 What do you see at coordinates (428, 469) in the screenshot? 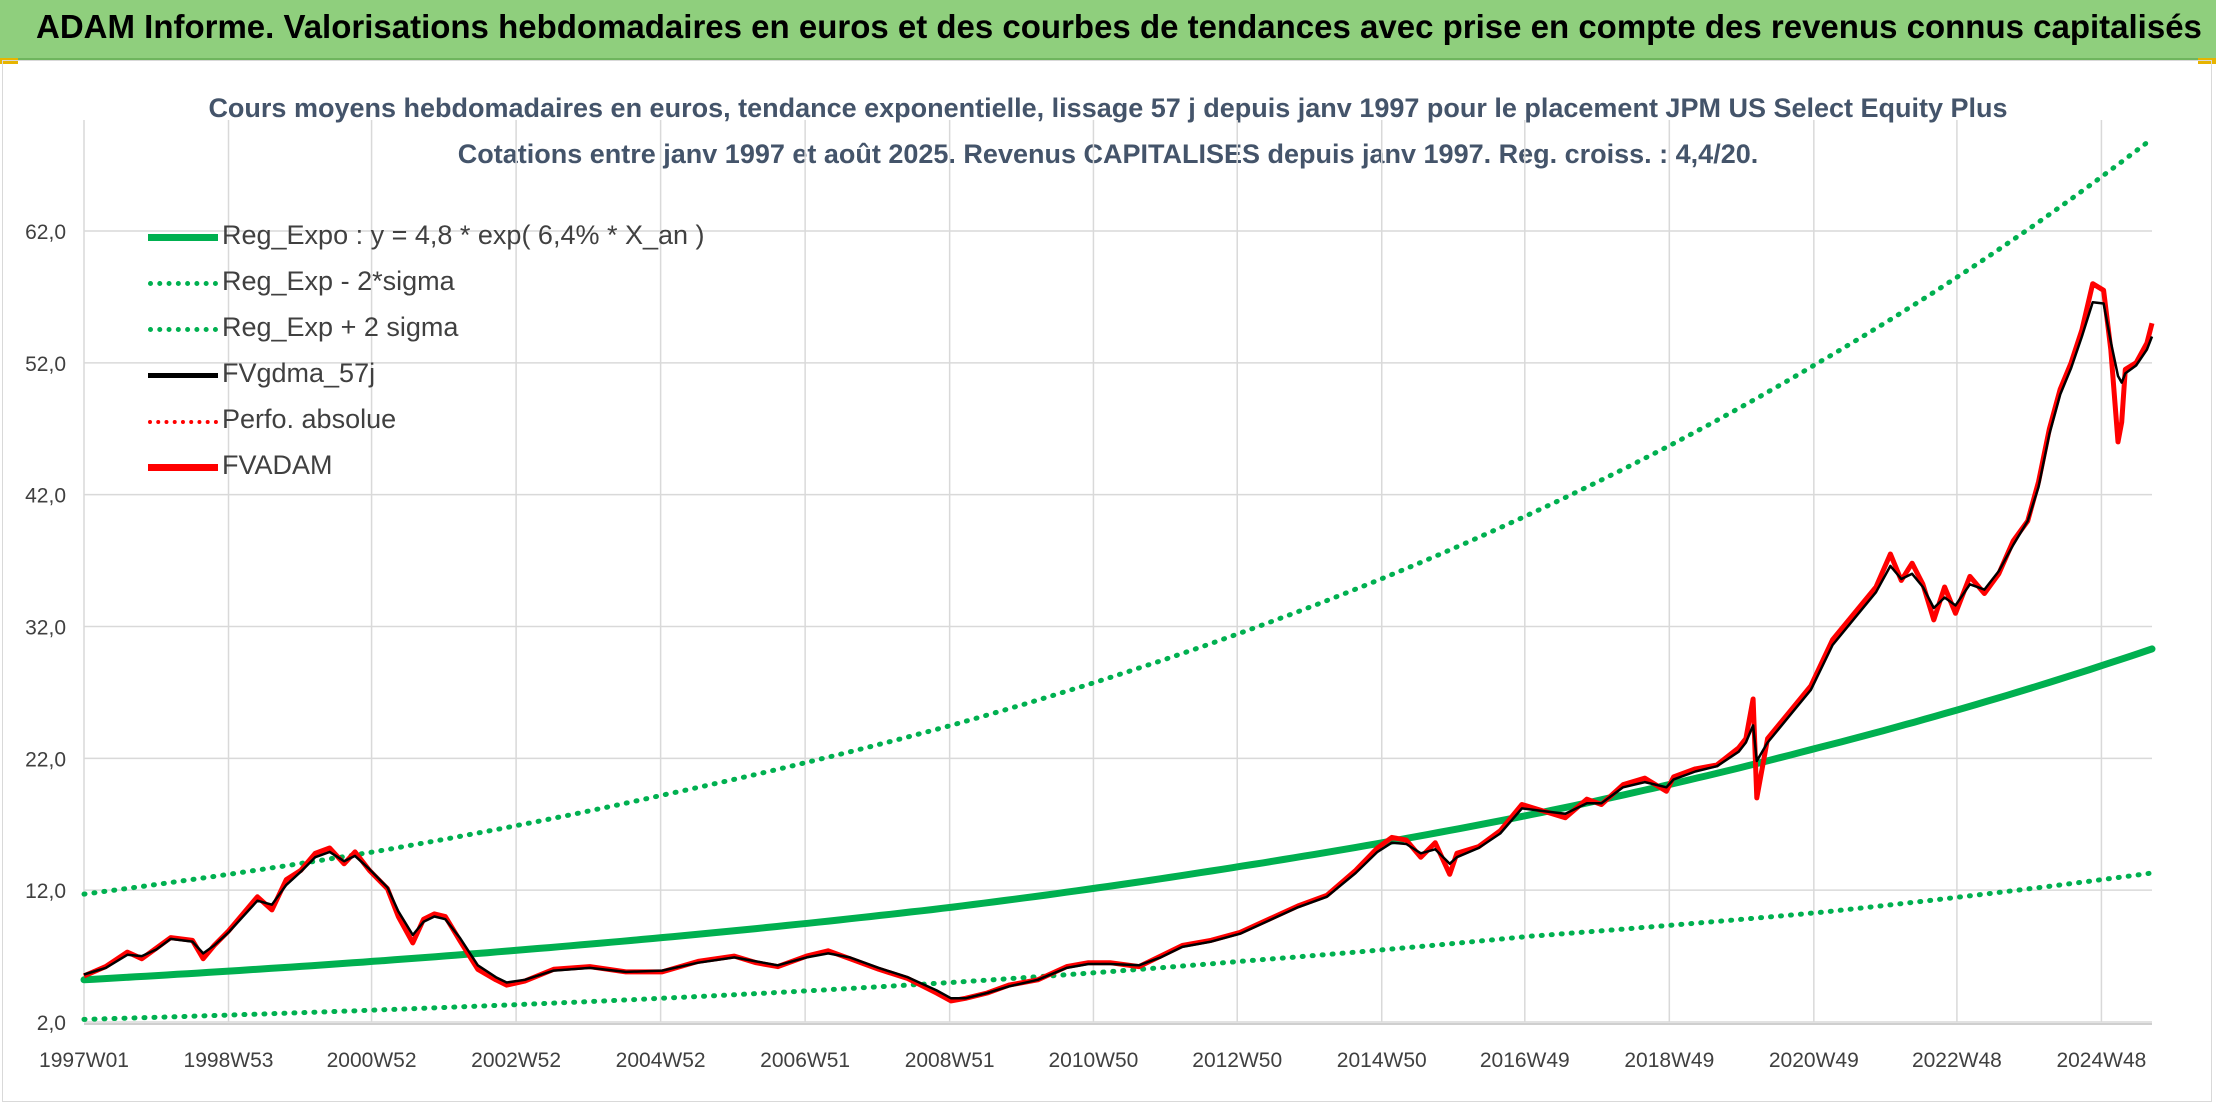
I see `legend-item-fvadam: FVADAM` at bounding box center [428, 469].